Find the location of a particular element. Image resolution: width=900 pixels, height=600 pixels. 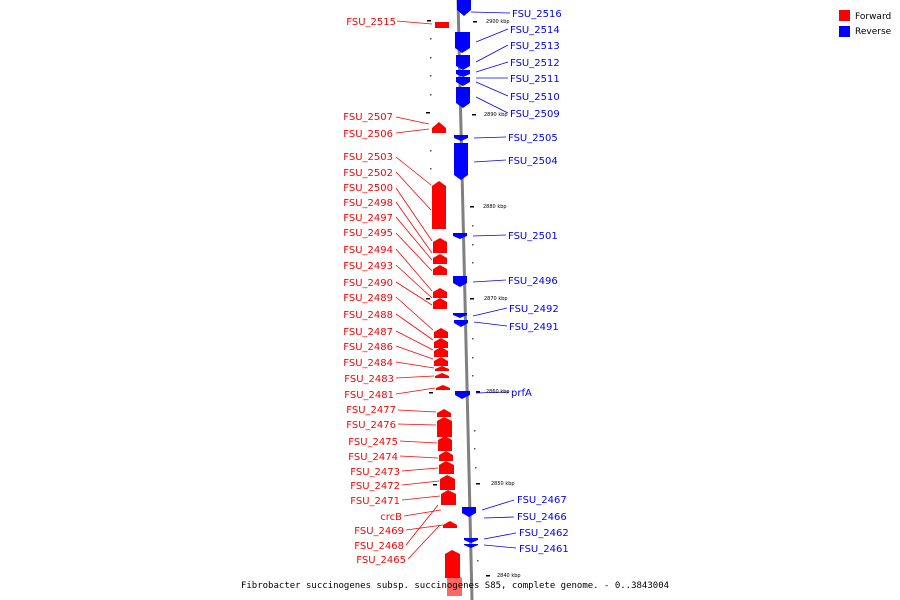

legend: Forward Reverse is located at coordinates (865, 23).